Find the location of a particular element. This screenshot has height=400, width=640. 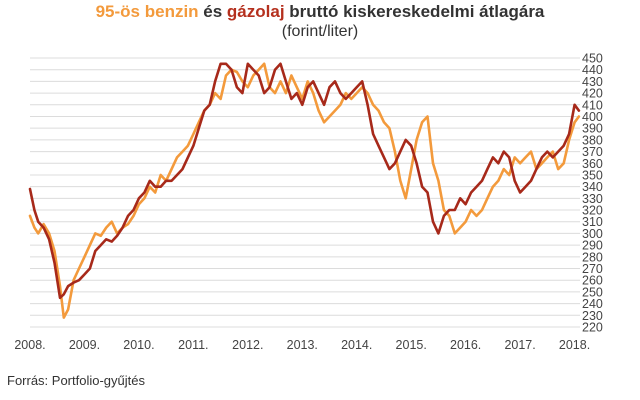

x-tick-label-2010: 2010. is located at coordinates (138, 345).